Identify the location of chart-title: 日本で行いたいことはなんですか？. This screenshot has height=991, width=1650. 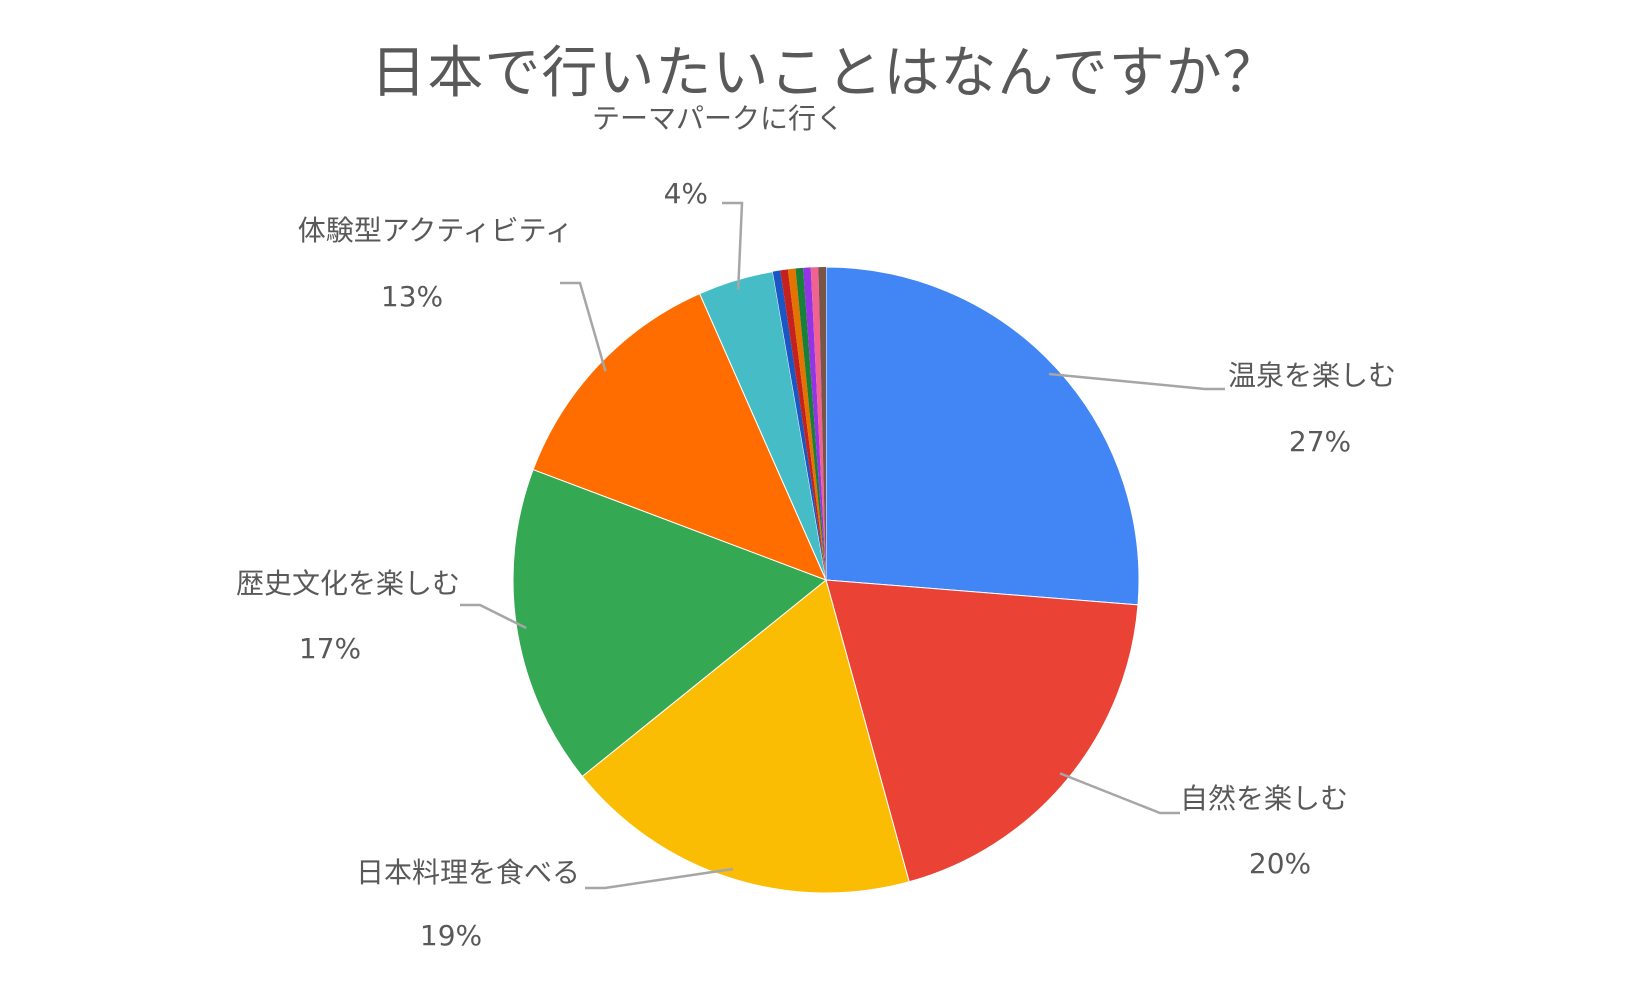
(825, 73).